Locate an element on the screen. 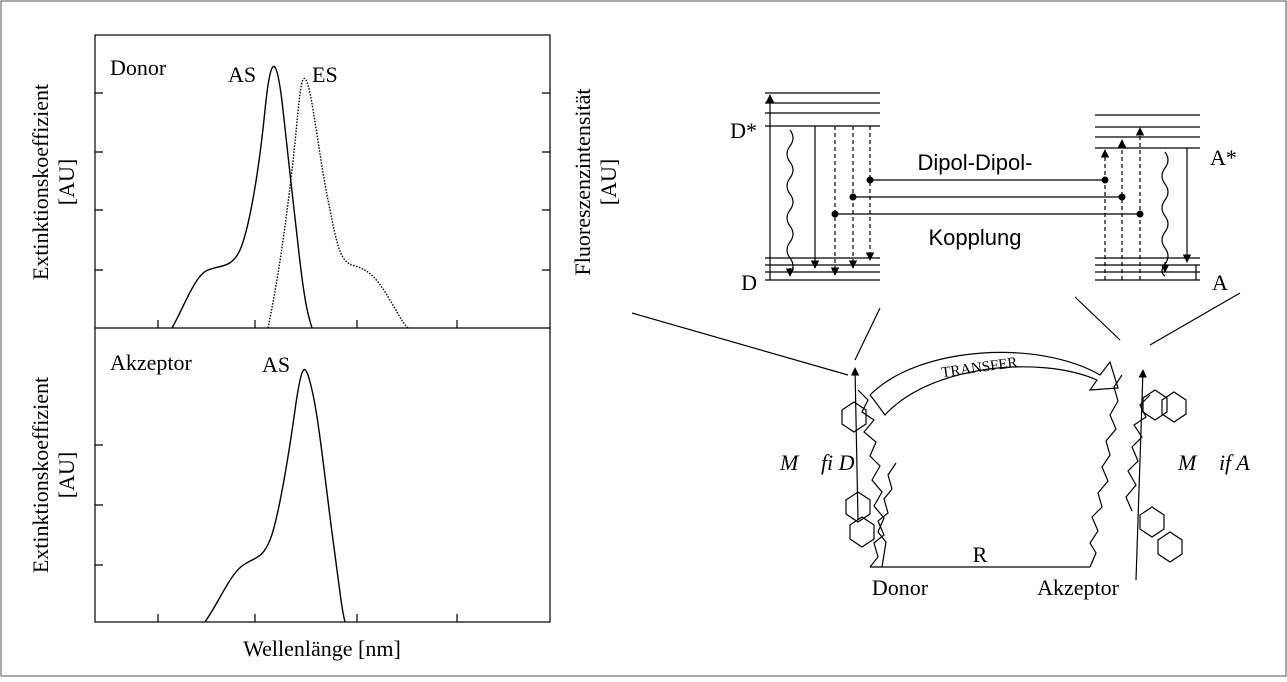 The height and width of the screenshot is (682, 1287). plot-label: Donor is located at coordinates (138, 67).